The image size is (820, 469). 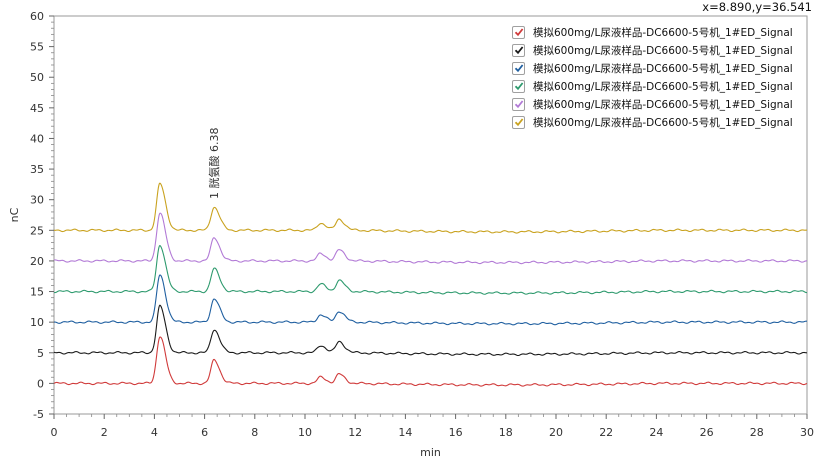 What do you see at coordinates (37, 261) in the screenshot?
I see `y-tick-label: 20` at bounding box center [37, 261].